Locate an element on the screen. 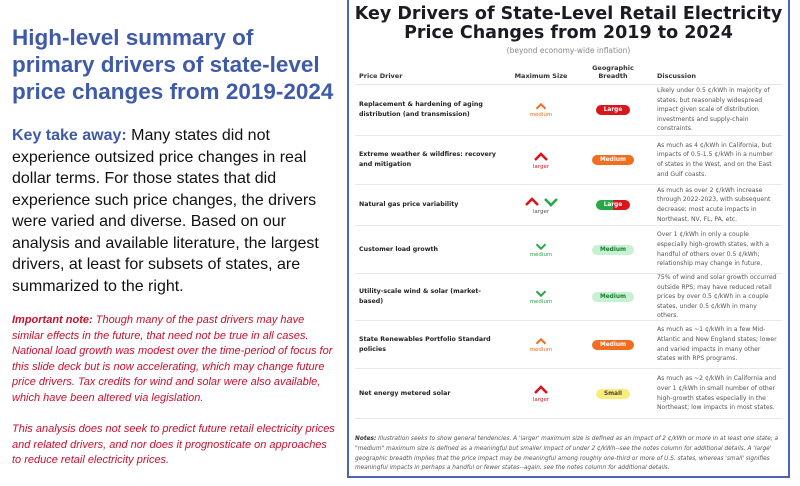  driver-name: Customer load growth is located at coordinates (399, 249).